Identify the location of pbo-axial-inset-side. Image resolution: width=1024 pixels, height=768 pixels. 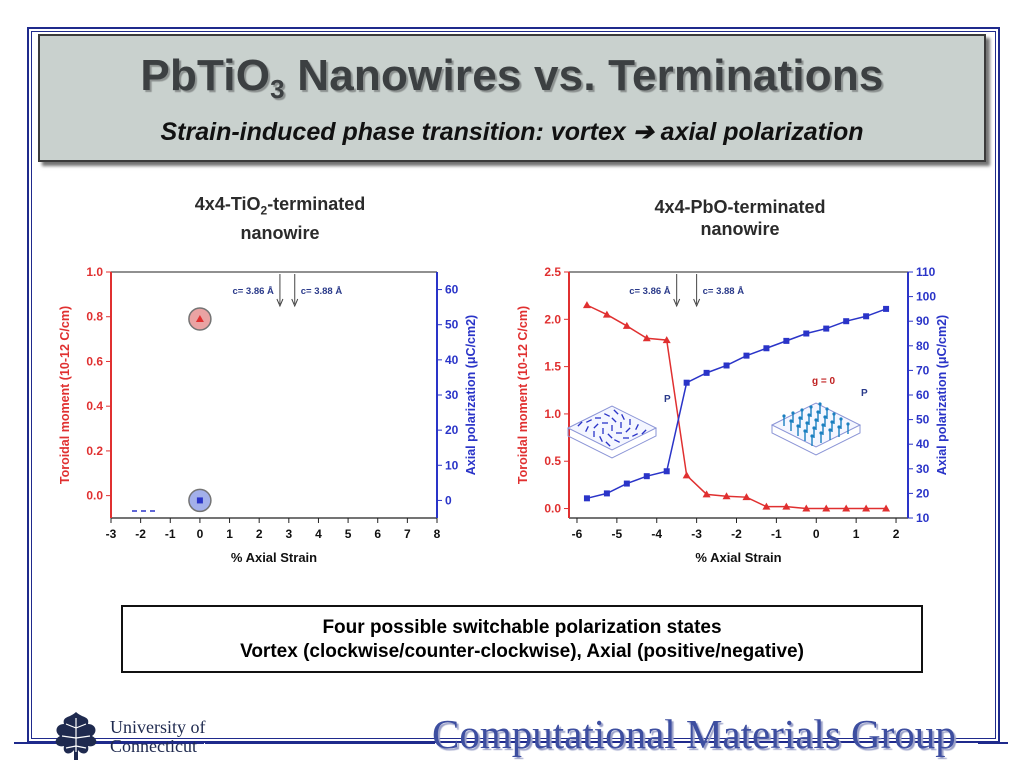
(816, 440).